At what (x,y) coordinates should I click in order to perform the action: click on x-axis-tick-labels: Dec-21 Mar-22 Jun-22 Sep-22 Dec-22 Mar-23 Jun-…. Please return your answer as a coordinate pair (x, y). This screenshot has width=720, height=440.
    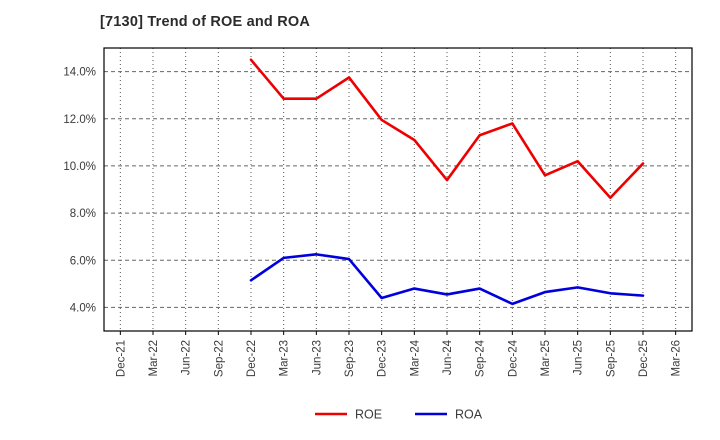
    Looking at the image, I should click on (398, 358).